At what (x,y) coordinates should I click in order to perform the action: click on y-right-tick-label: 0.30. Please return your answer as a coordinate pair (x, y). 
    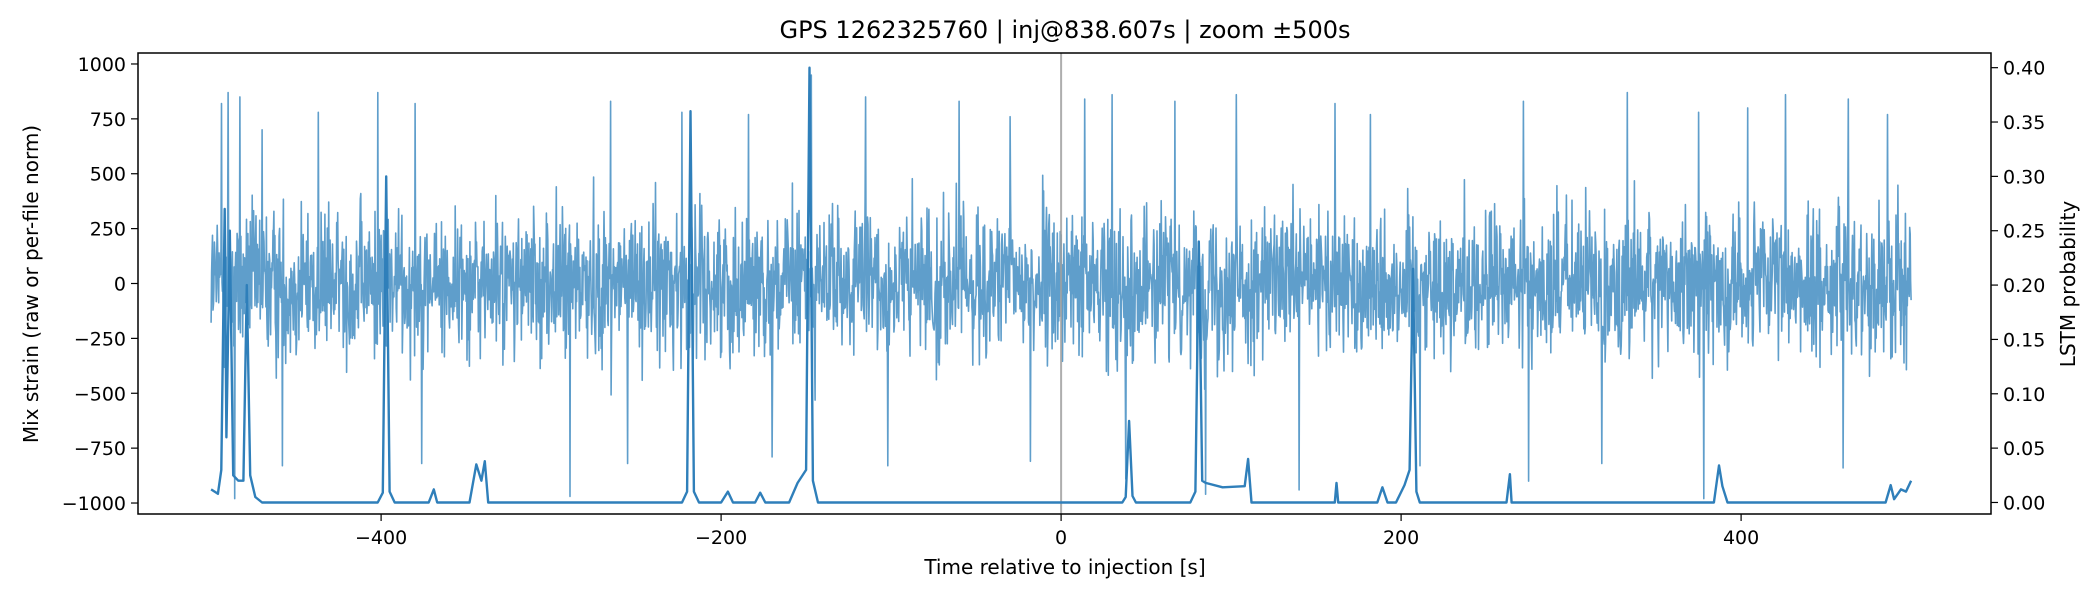
    Looking at the image, I should click on (2024, 177).